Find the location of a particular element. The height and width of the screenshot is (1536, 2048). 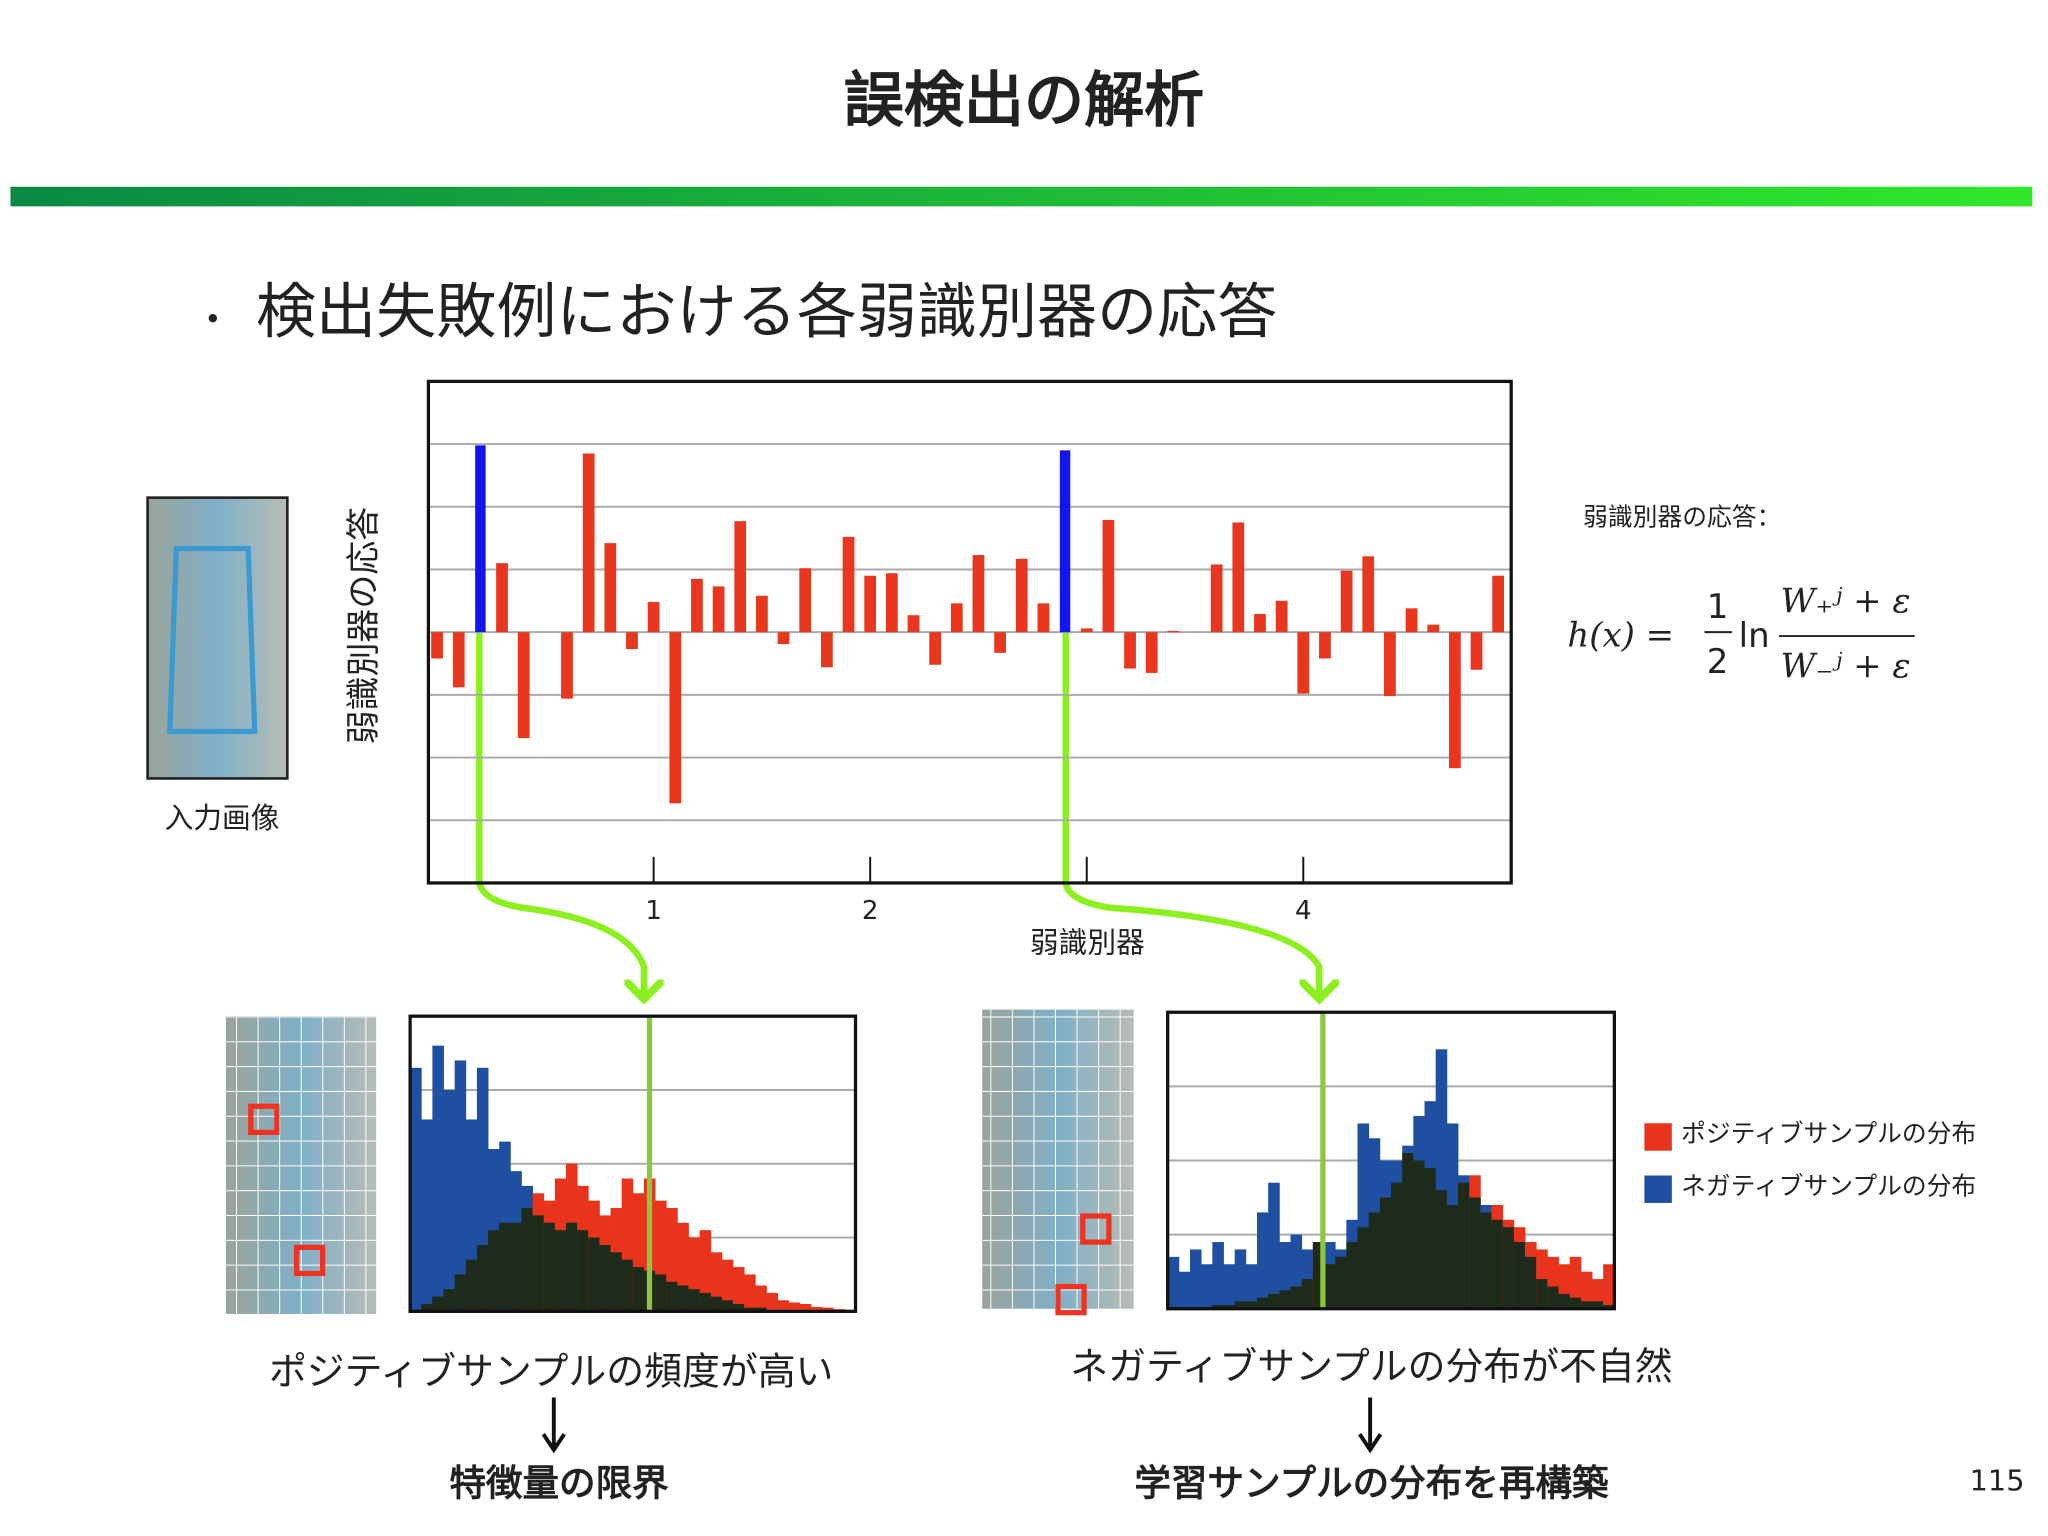

down-arrow is located at coordinates (1370, 1425).